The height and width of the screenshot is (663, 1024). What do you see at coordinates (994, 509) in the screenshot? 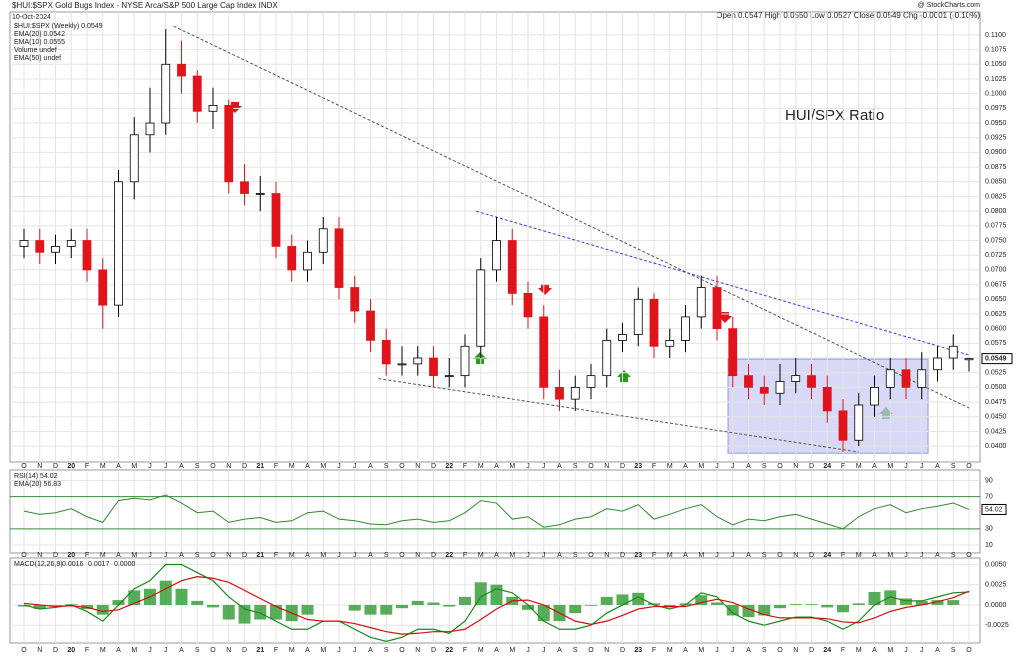
I see `rsi-box-label: 54.02` at bounding box center [994, 509].